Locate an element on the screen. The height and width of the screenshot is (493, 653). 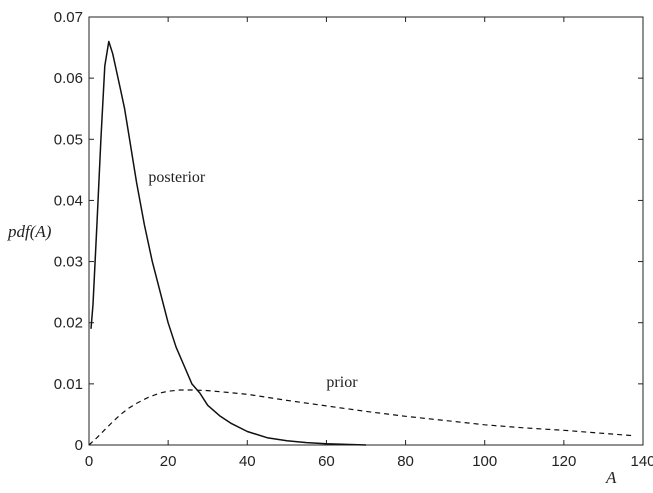
series-line-prior is located at coordinates (362, 417).